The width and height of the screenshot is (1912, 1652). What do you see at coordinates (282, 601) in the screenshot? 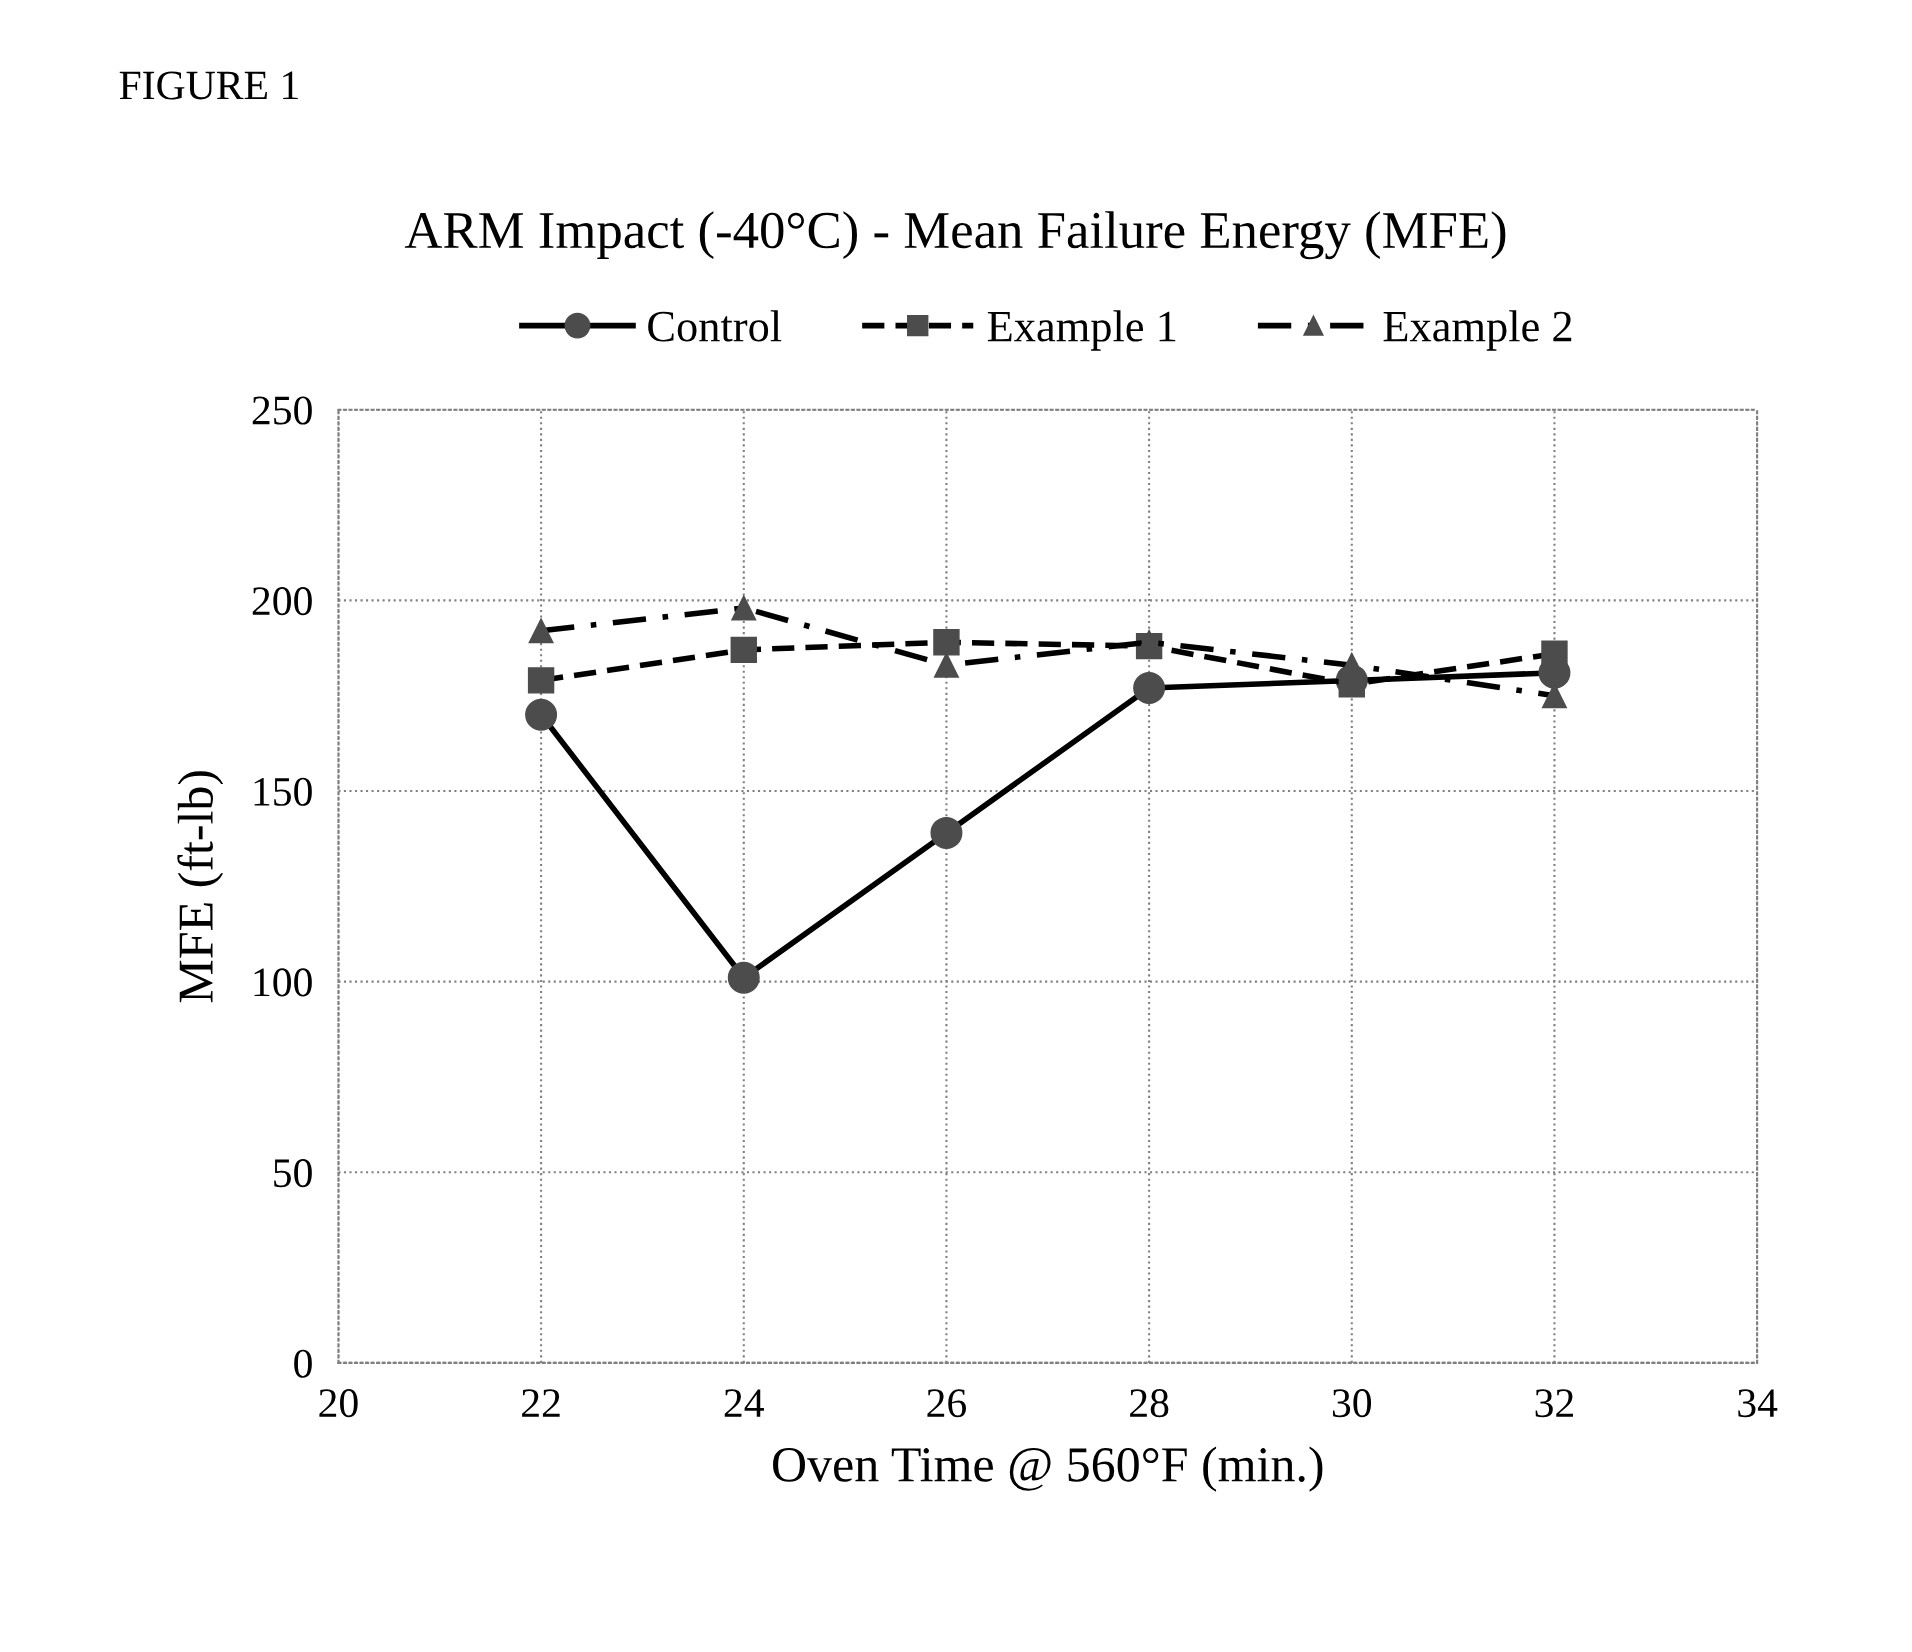
I see `y-tick-label: 200` at bounding box center [282, 601].